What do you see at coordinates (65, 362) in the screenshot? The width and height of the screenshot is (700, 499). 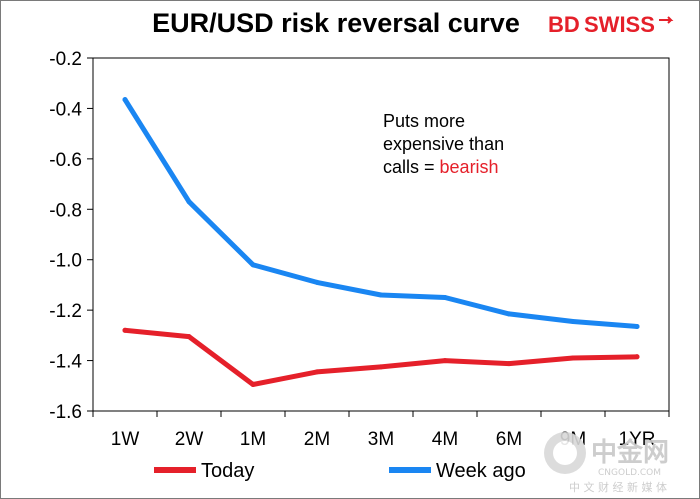 I see `y-tick-label: -1.4` at bounding box center [65, 362].